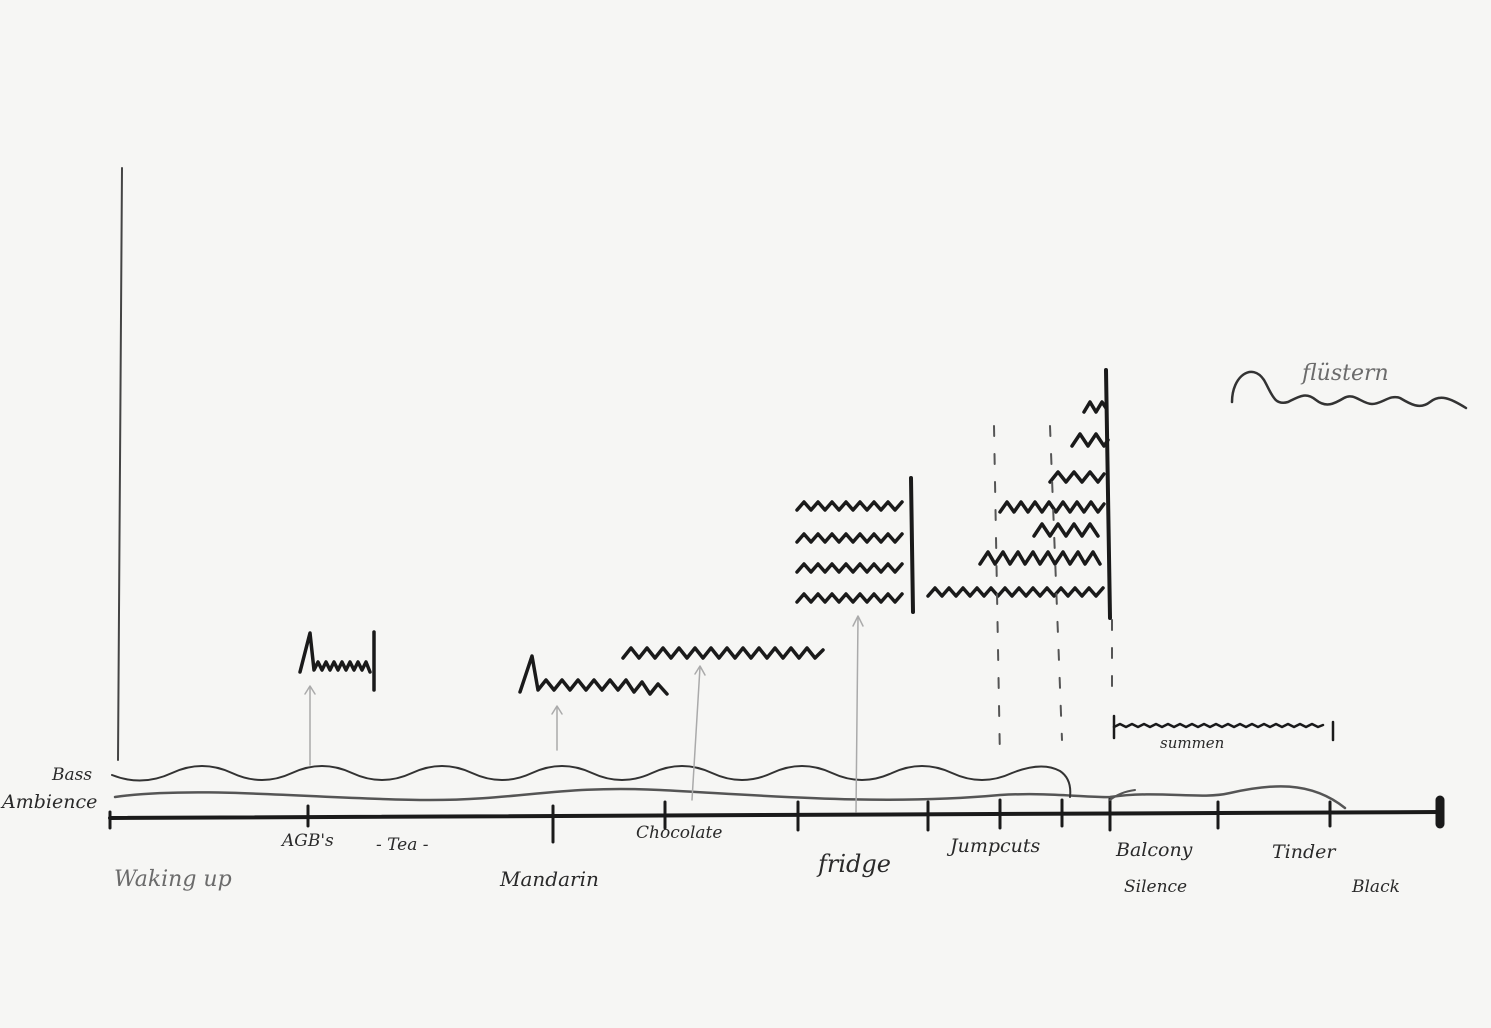 The image size is (1491, 1028). What do you see at coordinates (730, 797) in the screenshot?
I see `ambience-line` at bounding box center [730, 797].